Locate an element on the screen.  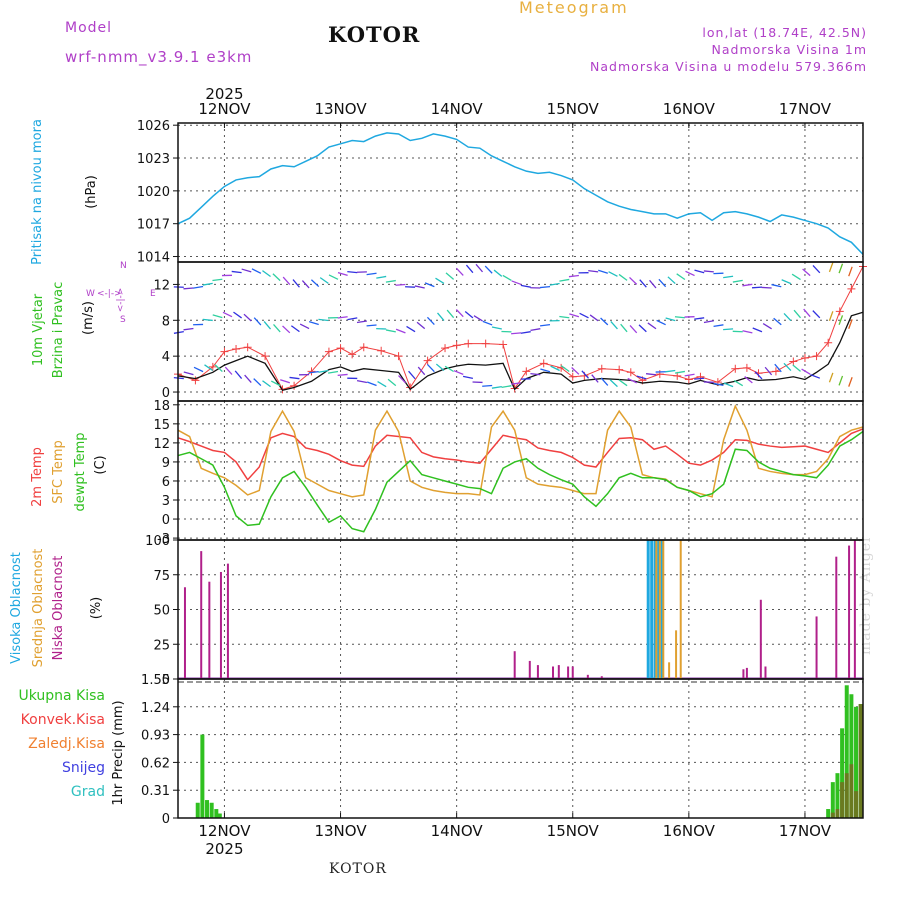
compass-w: W is located at coordinates (90, 294).